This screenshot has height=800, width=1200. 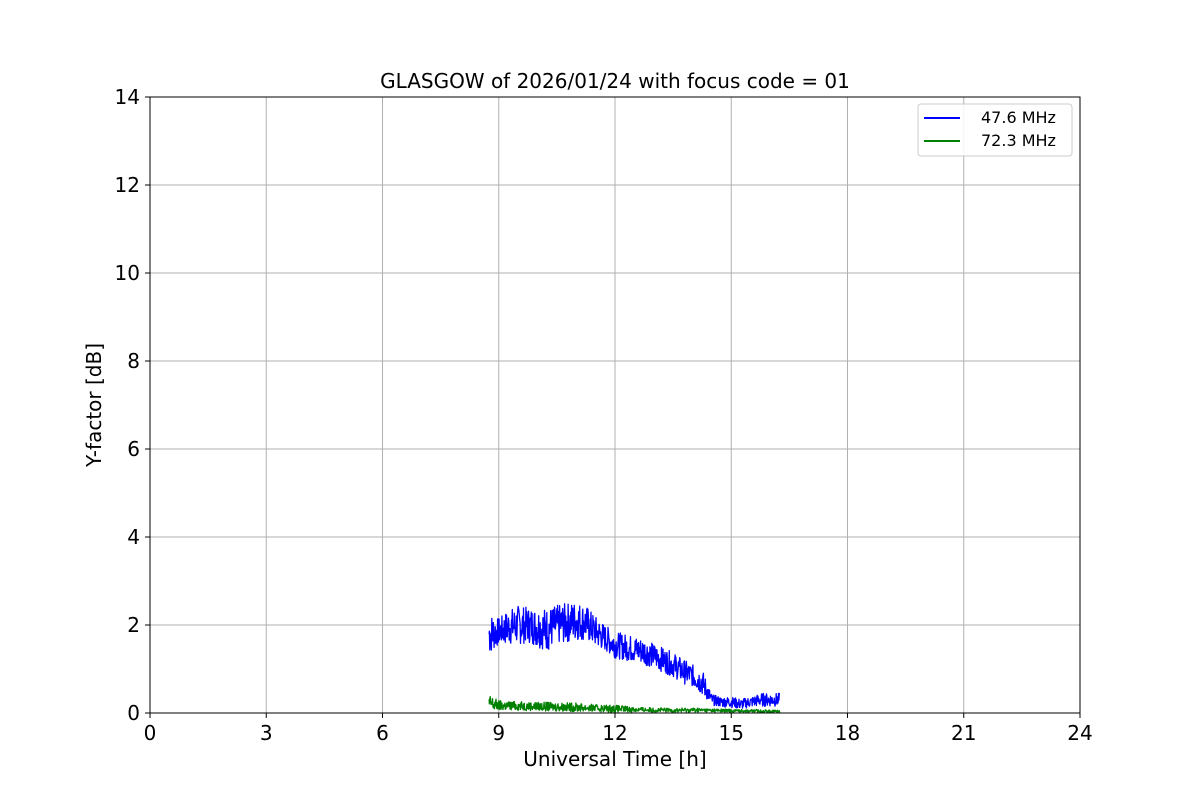 What do you see at coordinates (127, 97) in the screenshot?
I see `y-tick-label: 14` at bounding box center [127, 97].